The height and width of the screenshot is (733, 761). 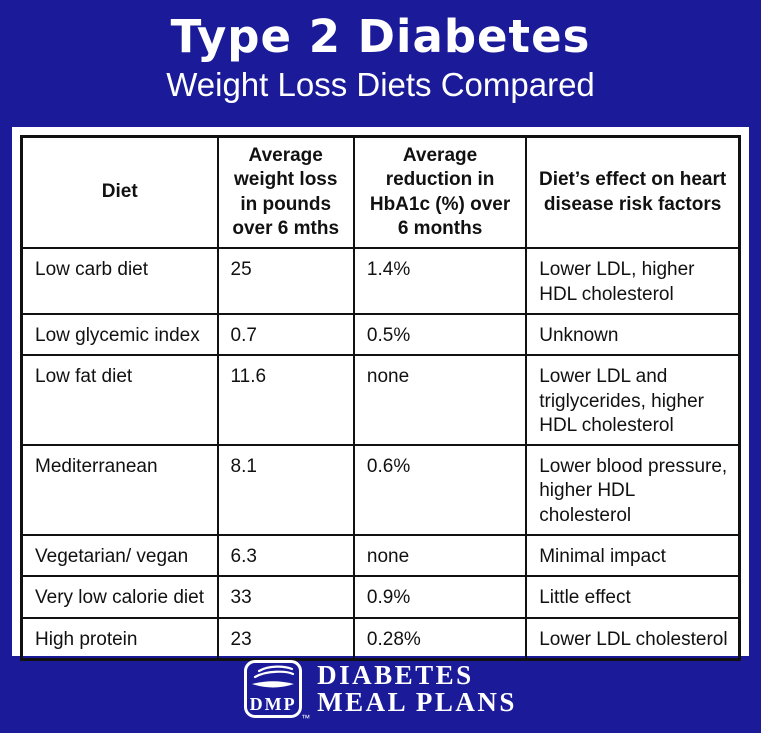 What do you see at coordinates (285, 638) in the screenshot?
I see `cell-weight-loss: 23` at bounding box center [285, 638].